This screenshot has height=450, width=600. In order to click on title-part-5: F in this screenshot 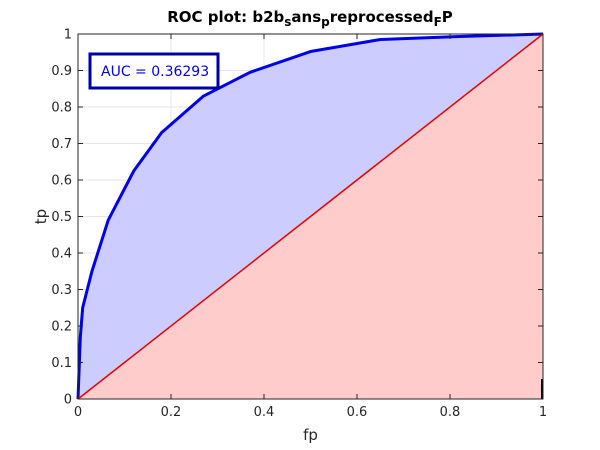, I will do `click(438, 22)`.